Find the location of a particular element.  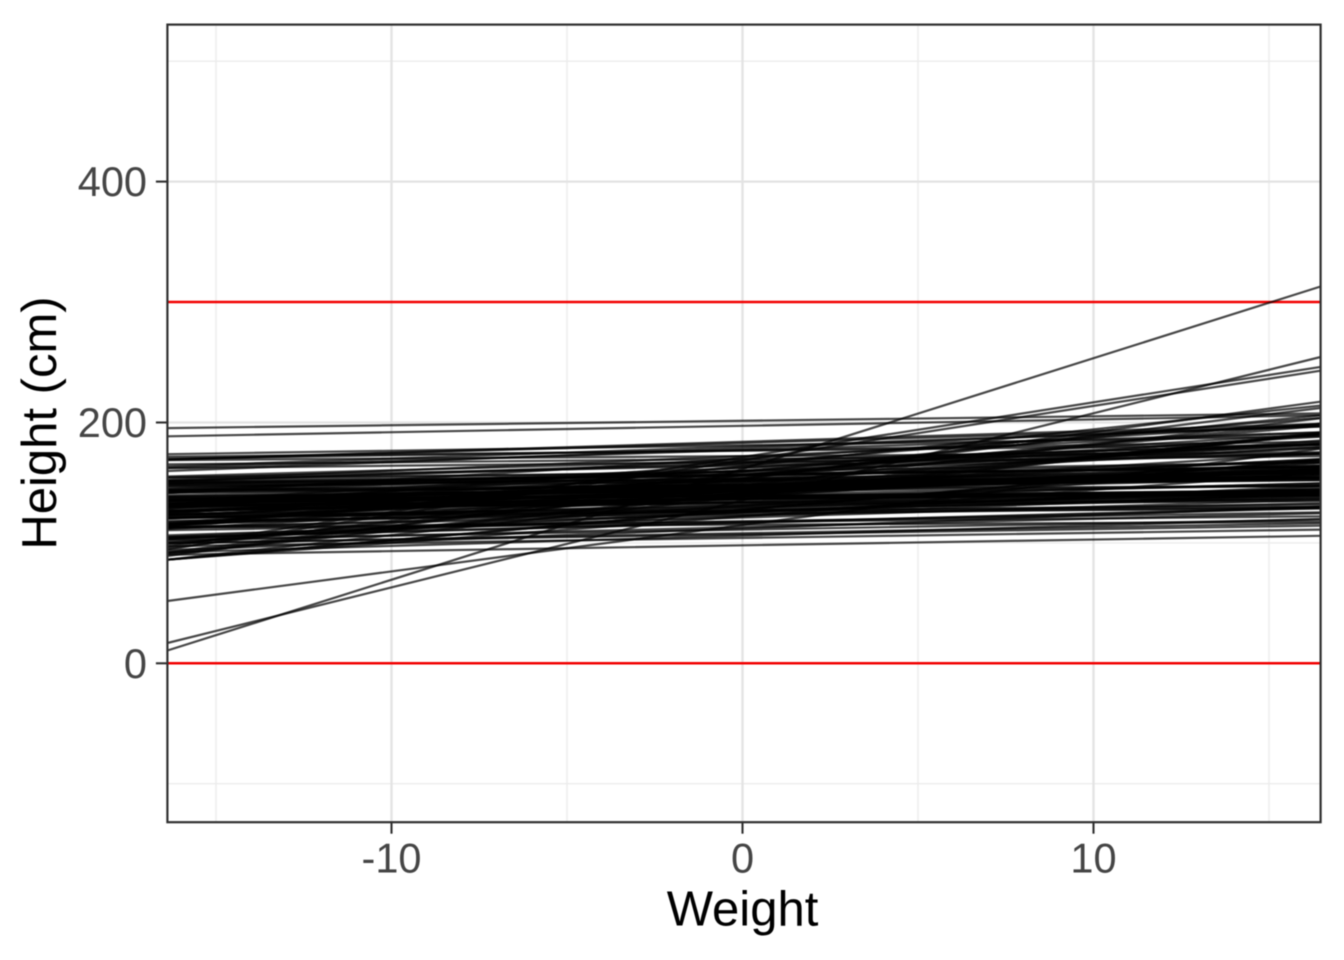

svg-text: 10 is located at coordinates (1093, 858).